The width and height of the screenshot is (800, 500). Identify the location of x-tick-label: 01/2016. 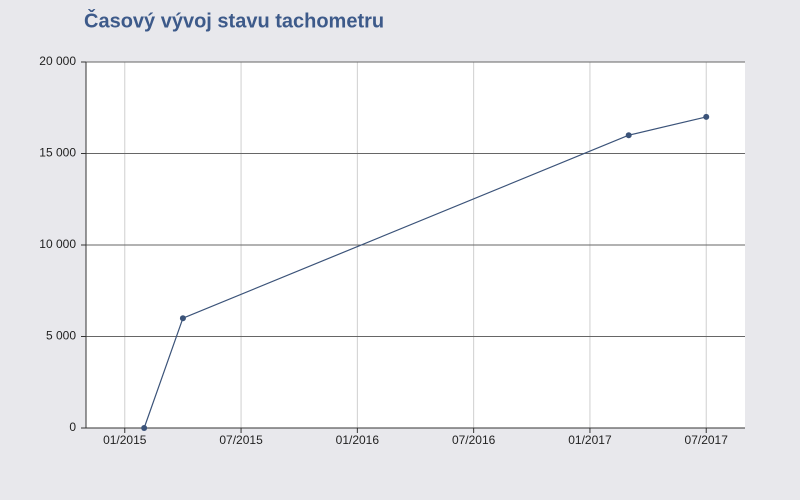
(358, 440).